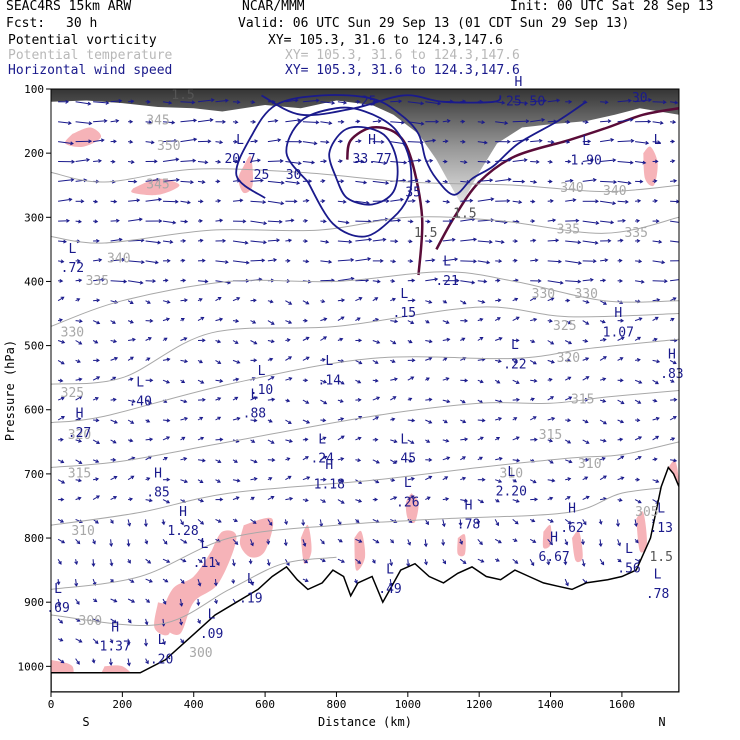 The width and height of the screenshot is (740, 740). I want to click on extremum-mark: L, so click(251, 579).